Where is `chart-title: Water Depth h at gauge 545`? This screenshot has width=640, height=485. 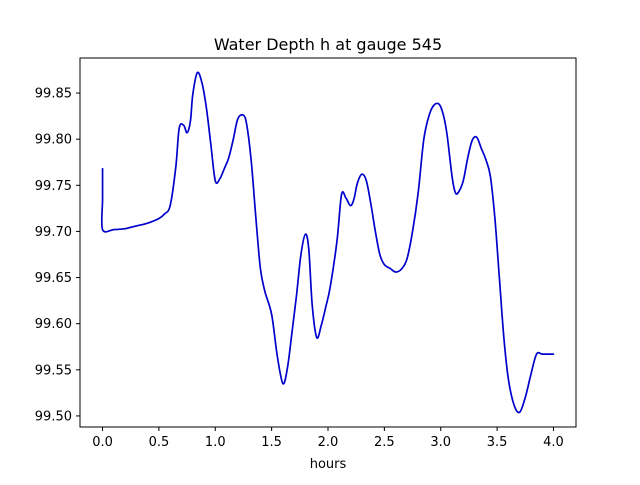
chart-title: Water Depth h at gauge 545 is located at coordinates (328, 44).